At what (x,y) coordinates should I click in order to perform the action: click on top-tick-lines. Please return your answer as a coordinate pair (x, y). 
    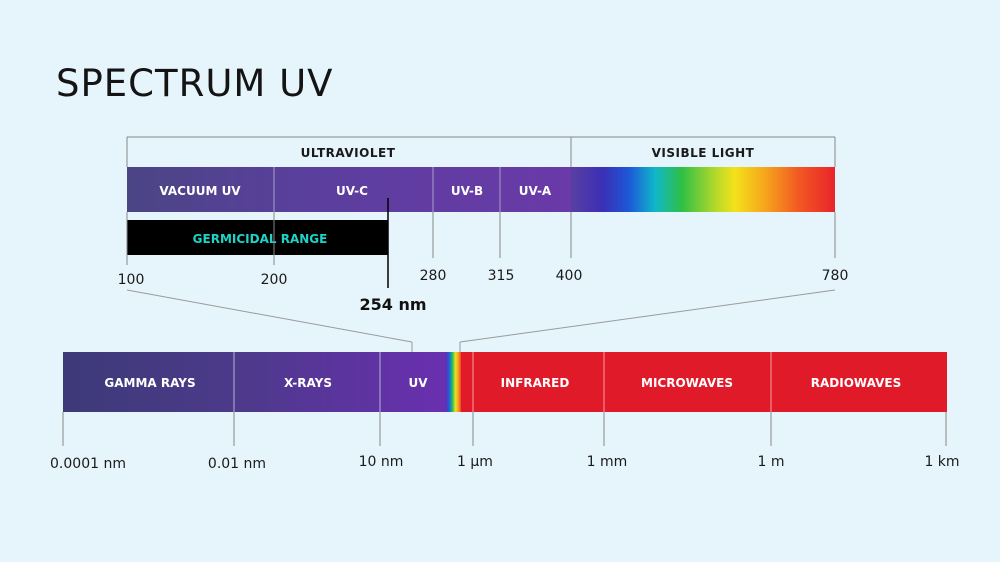
    Looking at the image, I should click on (481, 238).